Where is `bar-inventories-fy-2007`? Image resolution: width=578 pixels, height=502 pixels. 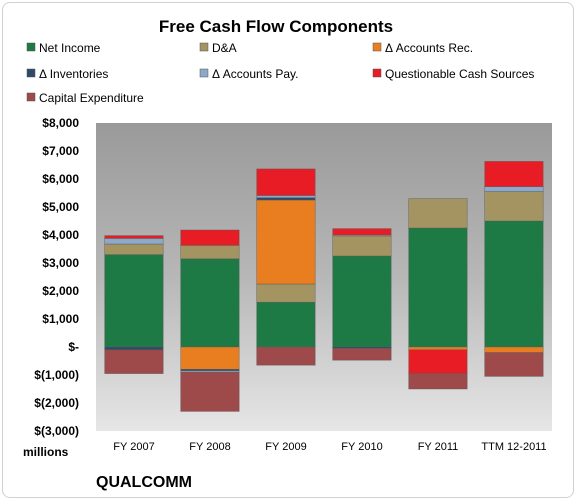 bar-inventories-fy-2007 is located at coordinates (134, 348).